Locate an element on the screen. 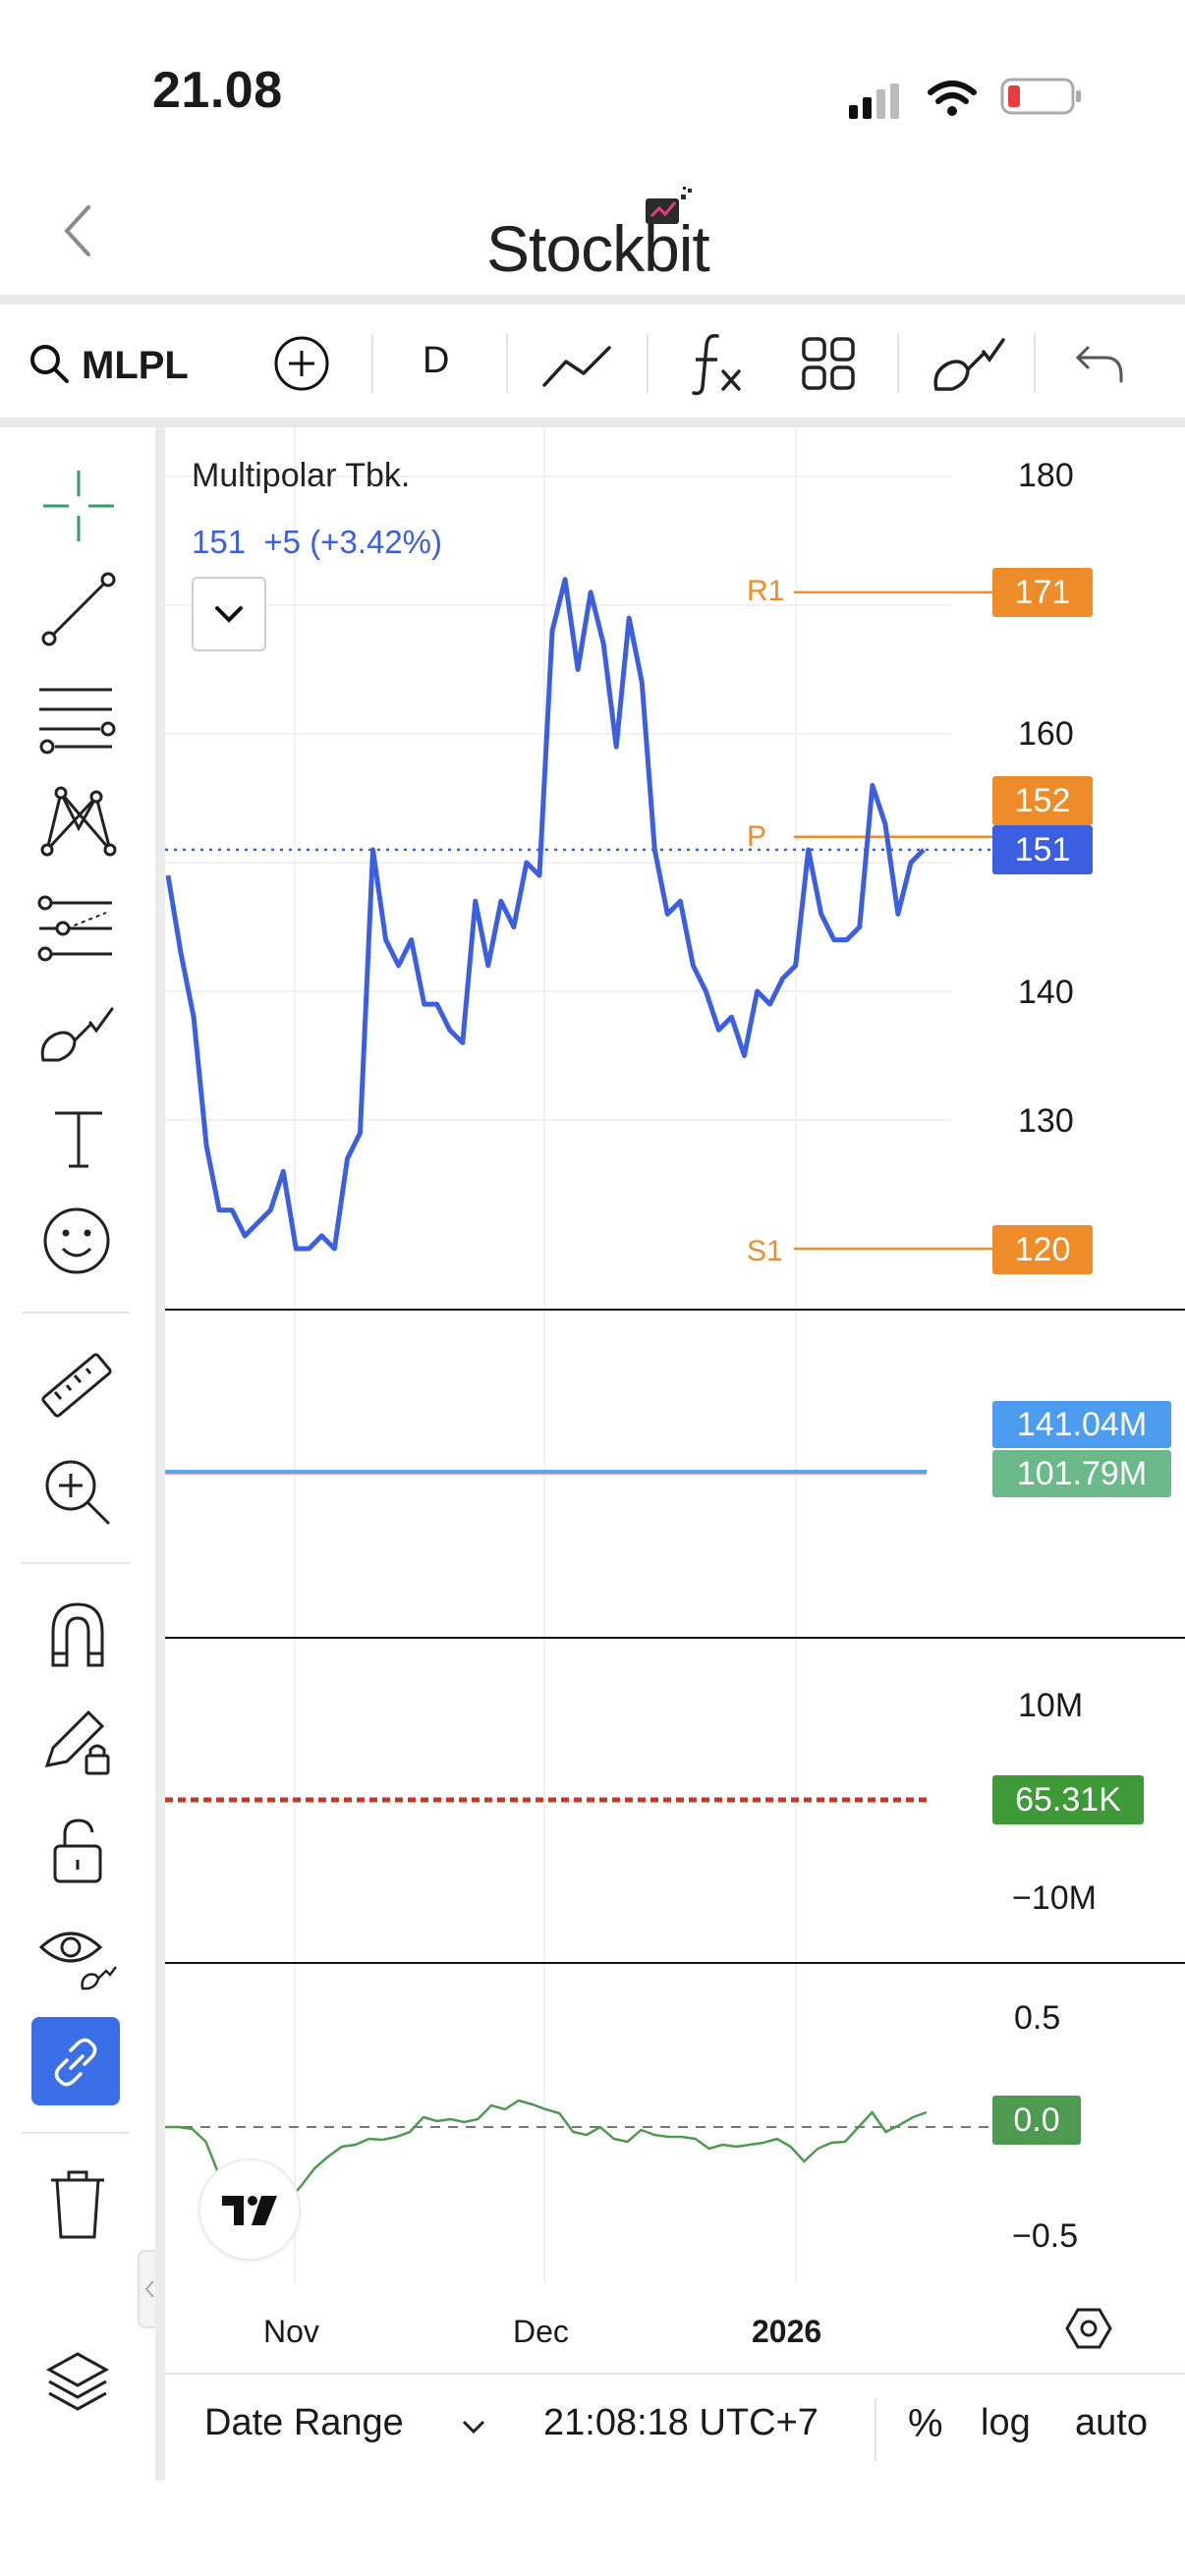 This screenshot has height=2576, width=1185. session-clock: 21:08:18 UTC+7 is located at coordinates (681, 2422).